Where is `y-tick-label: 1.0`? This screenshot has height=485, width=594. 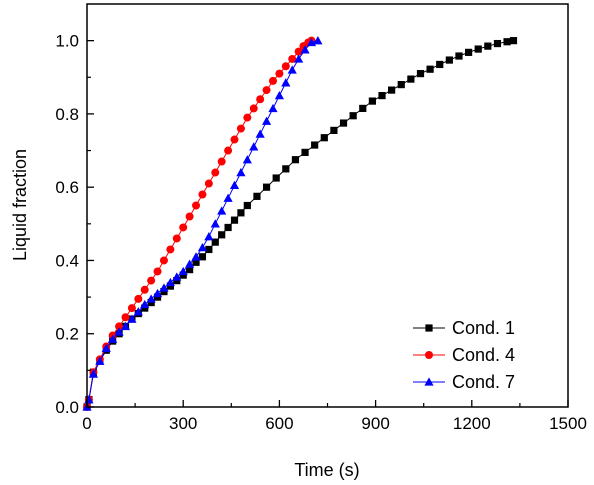
y-tick-label: 1.0 is located at coordinates (67, 41).